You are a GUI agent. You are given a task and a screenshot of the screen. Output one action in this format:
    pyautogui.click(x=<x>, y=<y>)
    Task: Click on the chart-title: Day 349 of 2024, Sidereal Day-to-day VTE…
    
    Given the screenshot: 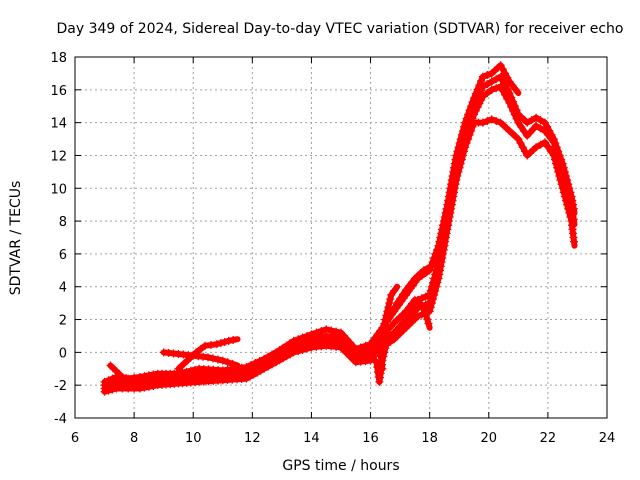 What is the action you would take?
    pyautogui.click(x=340, y=29)
    